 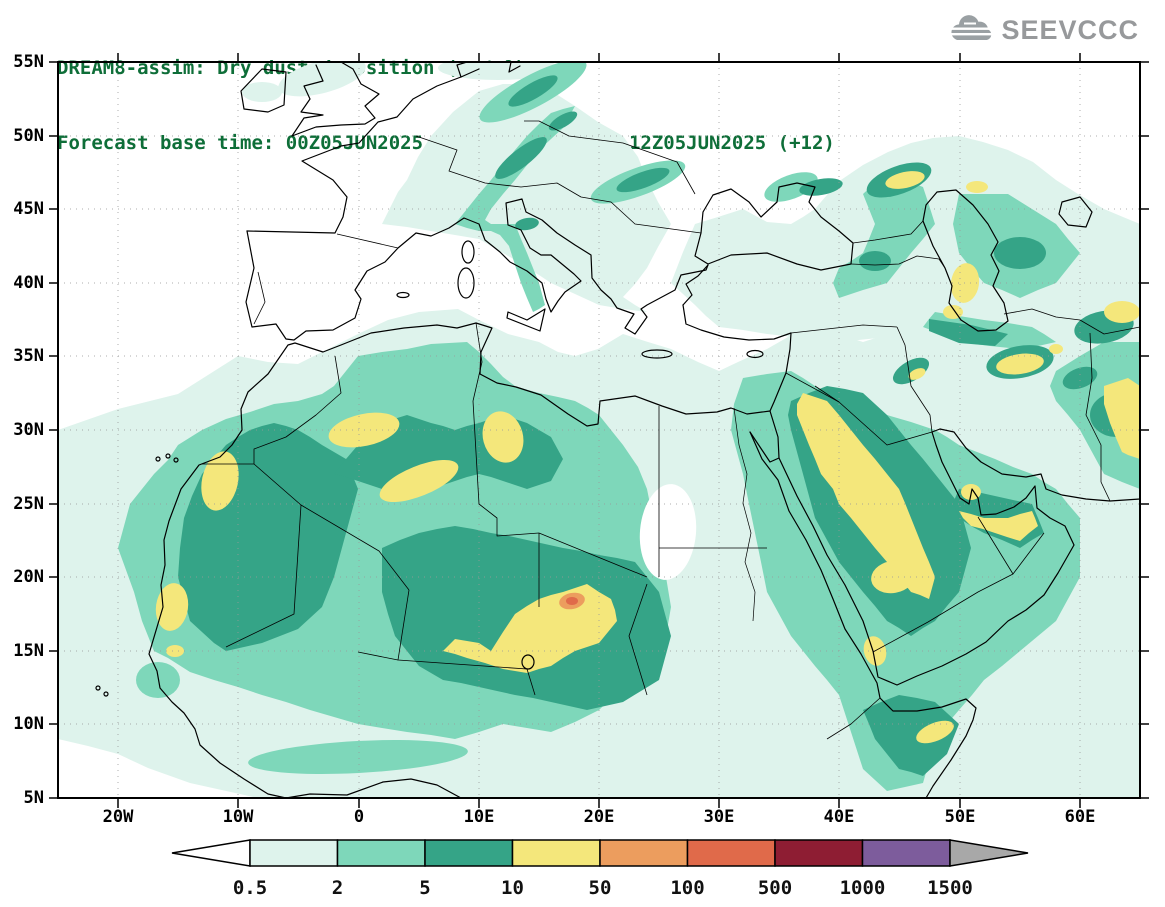 I want to click on lon-label: 60E, so click(x=1080, y=817).